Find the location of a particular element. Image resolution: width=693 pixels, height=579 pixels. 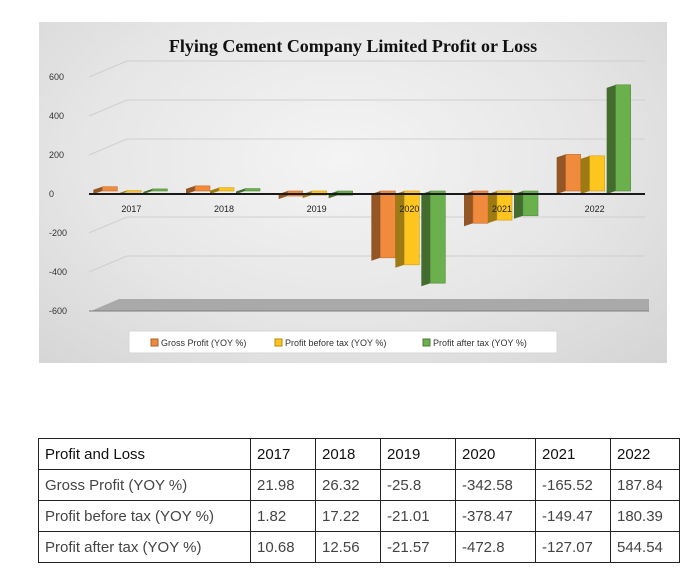

table-cell: -472.8 is located at coordinates (495, 547).